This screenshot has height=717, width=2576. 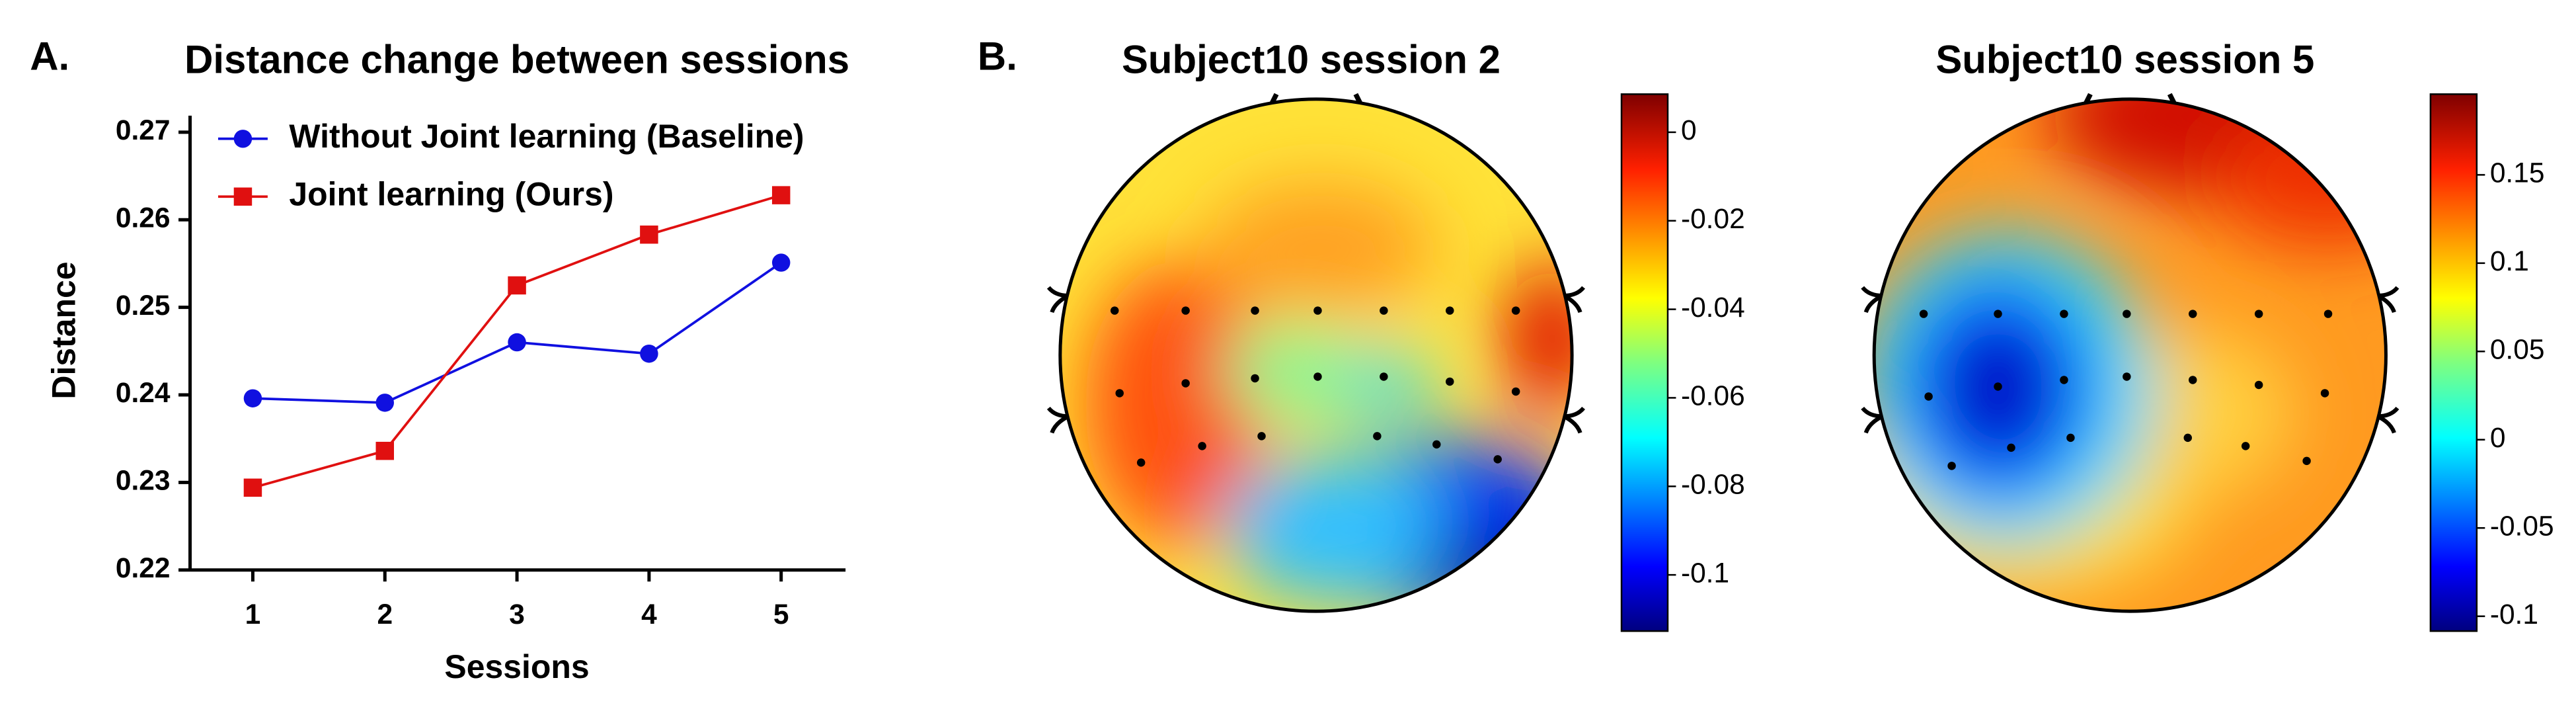 I want to click on x-axis-label: Sessions, so click(x=516, y=666).